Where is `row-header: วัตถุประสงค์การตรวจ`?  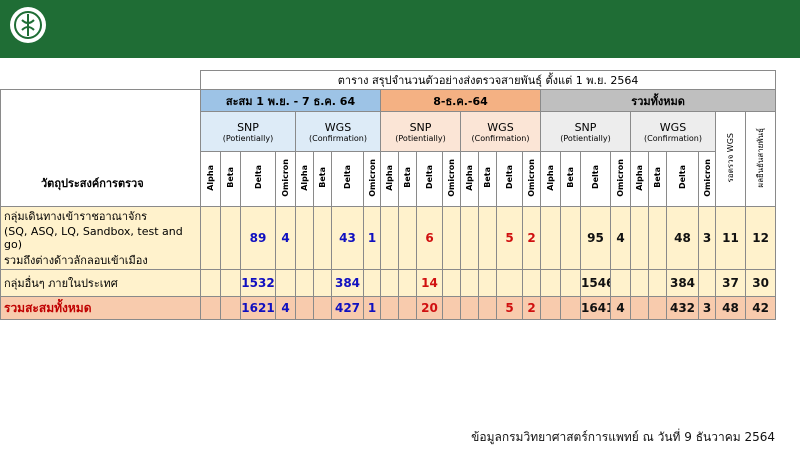 row-header: วัตถุประสงค์การตรวจ is located at coordinates (100, 148).